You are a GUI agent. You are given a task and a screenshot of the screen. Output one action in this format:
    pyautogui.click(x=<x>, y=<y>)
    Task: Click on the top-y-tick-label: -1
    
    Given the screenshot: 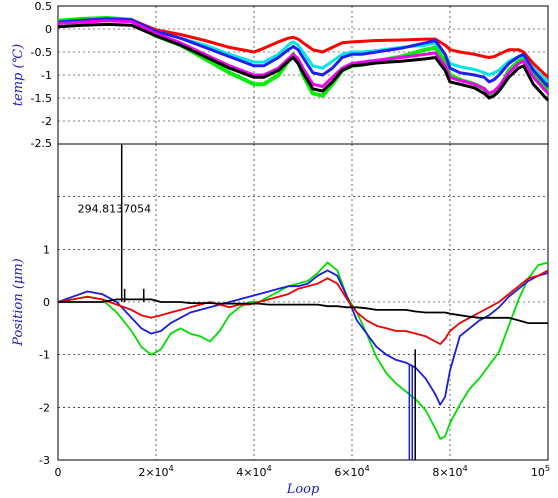 What is the action you would take?
    pyautogui.click(x=46, y=75)
    